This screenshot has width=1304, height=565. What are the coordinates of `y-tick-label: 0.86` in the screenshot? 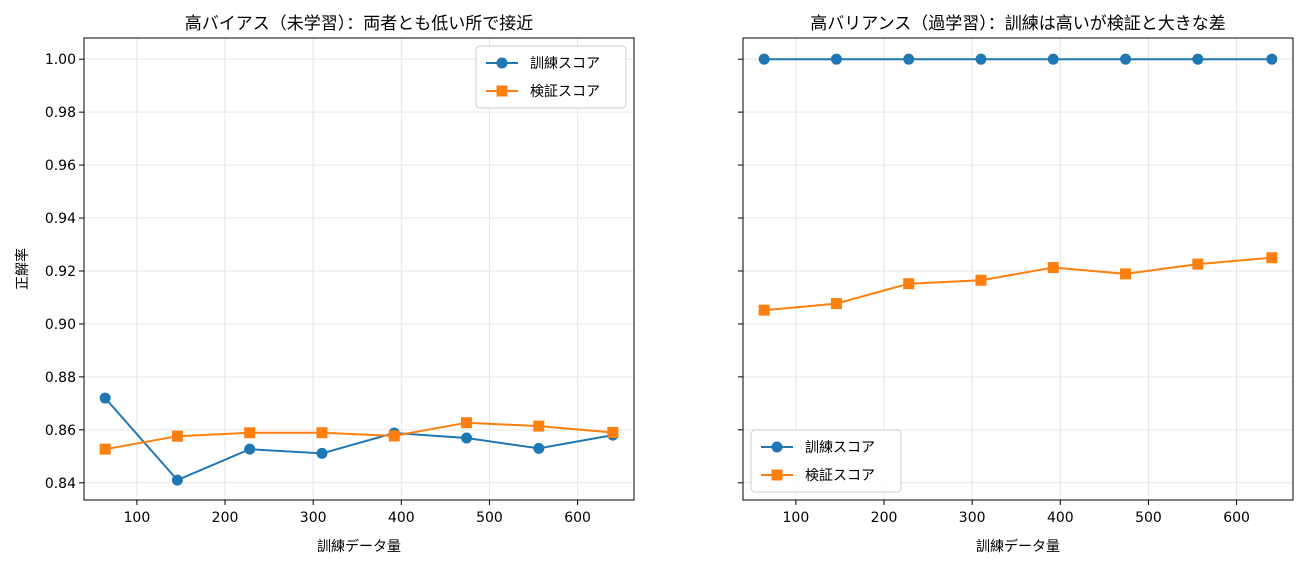 It's located at (60, 431).